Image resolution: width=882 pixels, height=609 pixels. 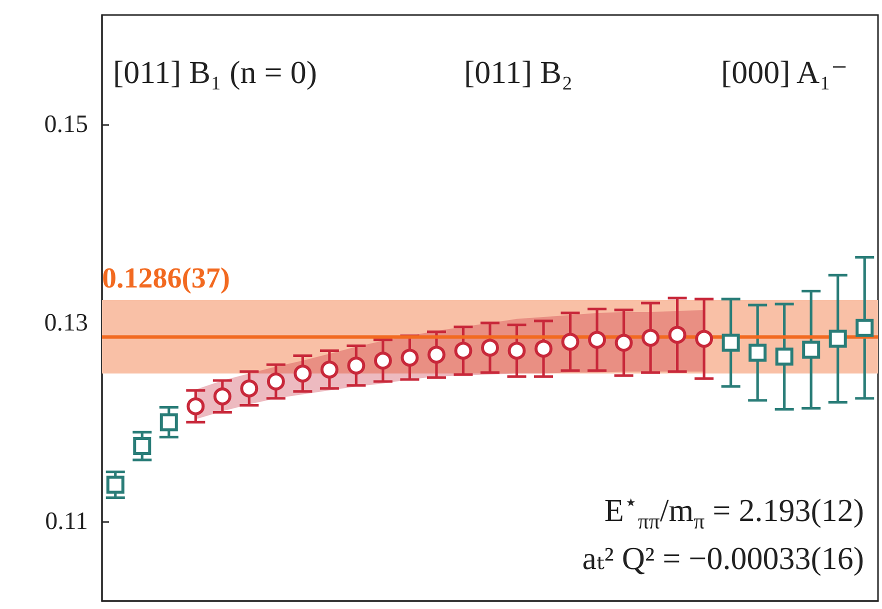 I want to click on annotation: aₜ² Q² = −0.00033(16), so click(x=723, y=558).